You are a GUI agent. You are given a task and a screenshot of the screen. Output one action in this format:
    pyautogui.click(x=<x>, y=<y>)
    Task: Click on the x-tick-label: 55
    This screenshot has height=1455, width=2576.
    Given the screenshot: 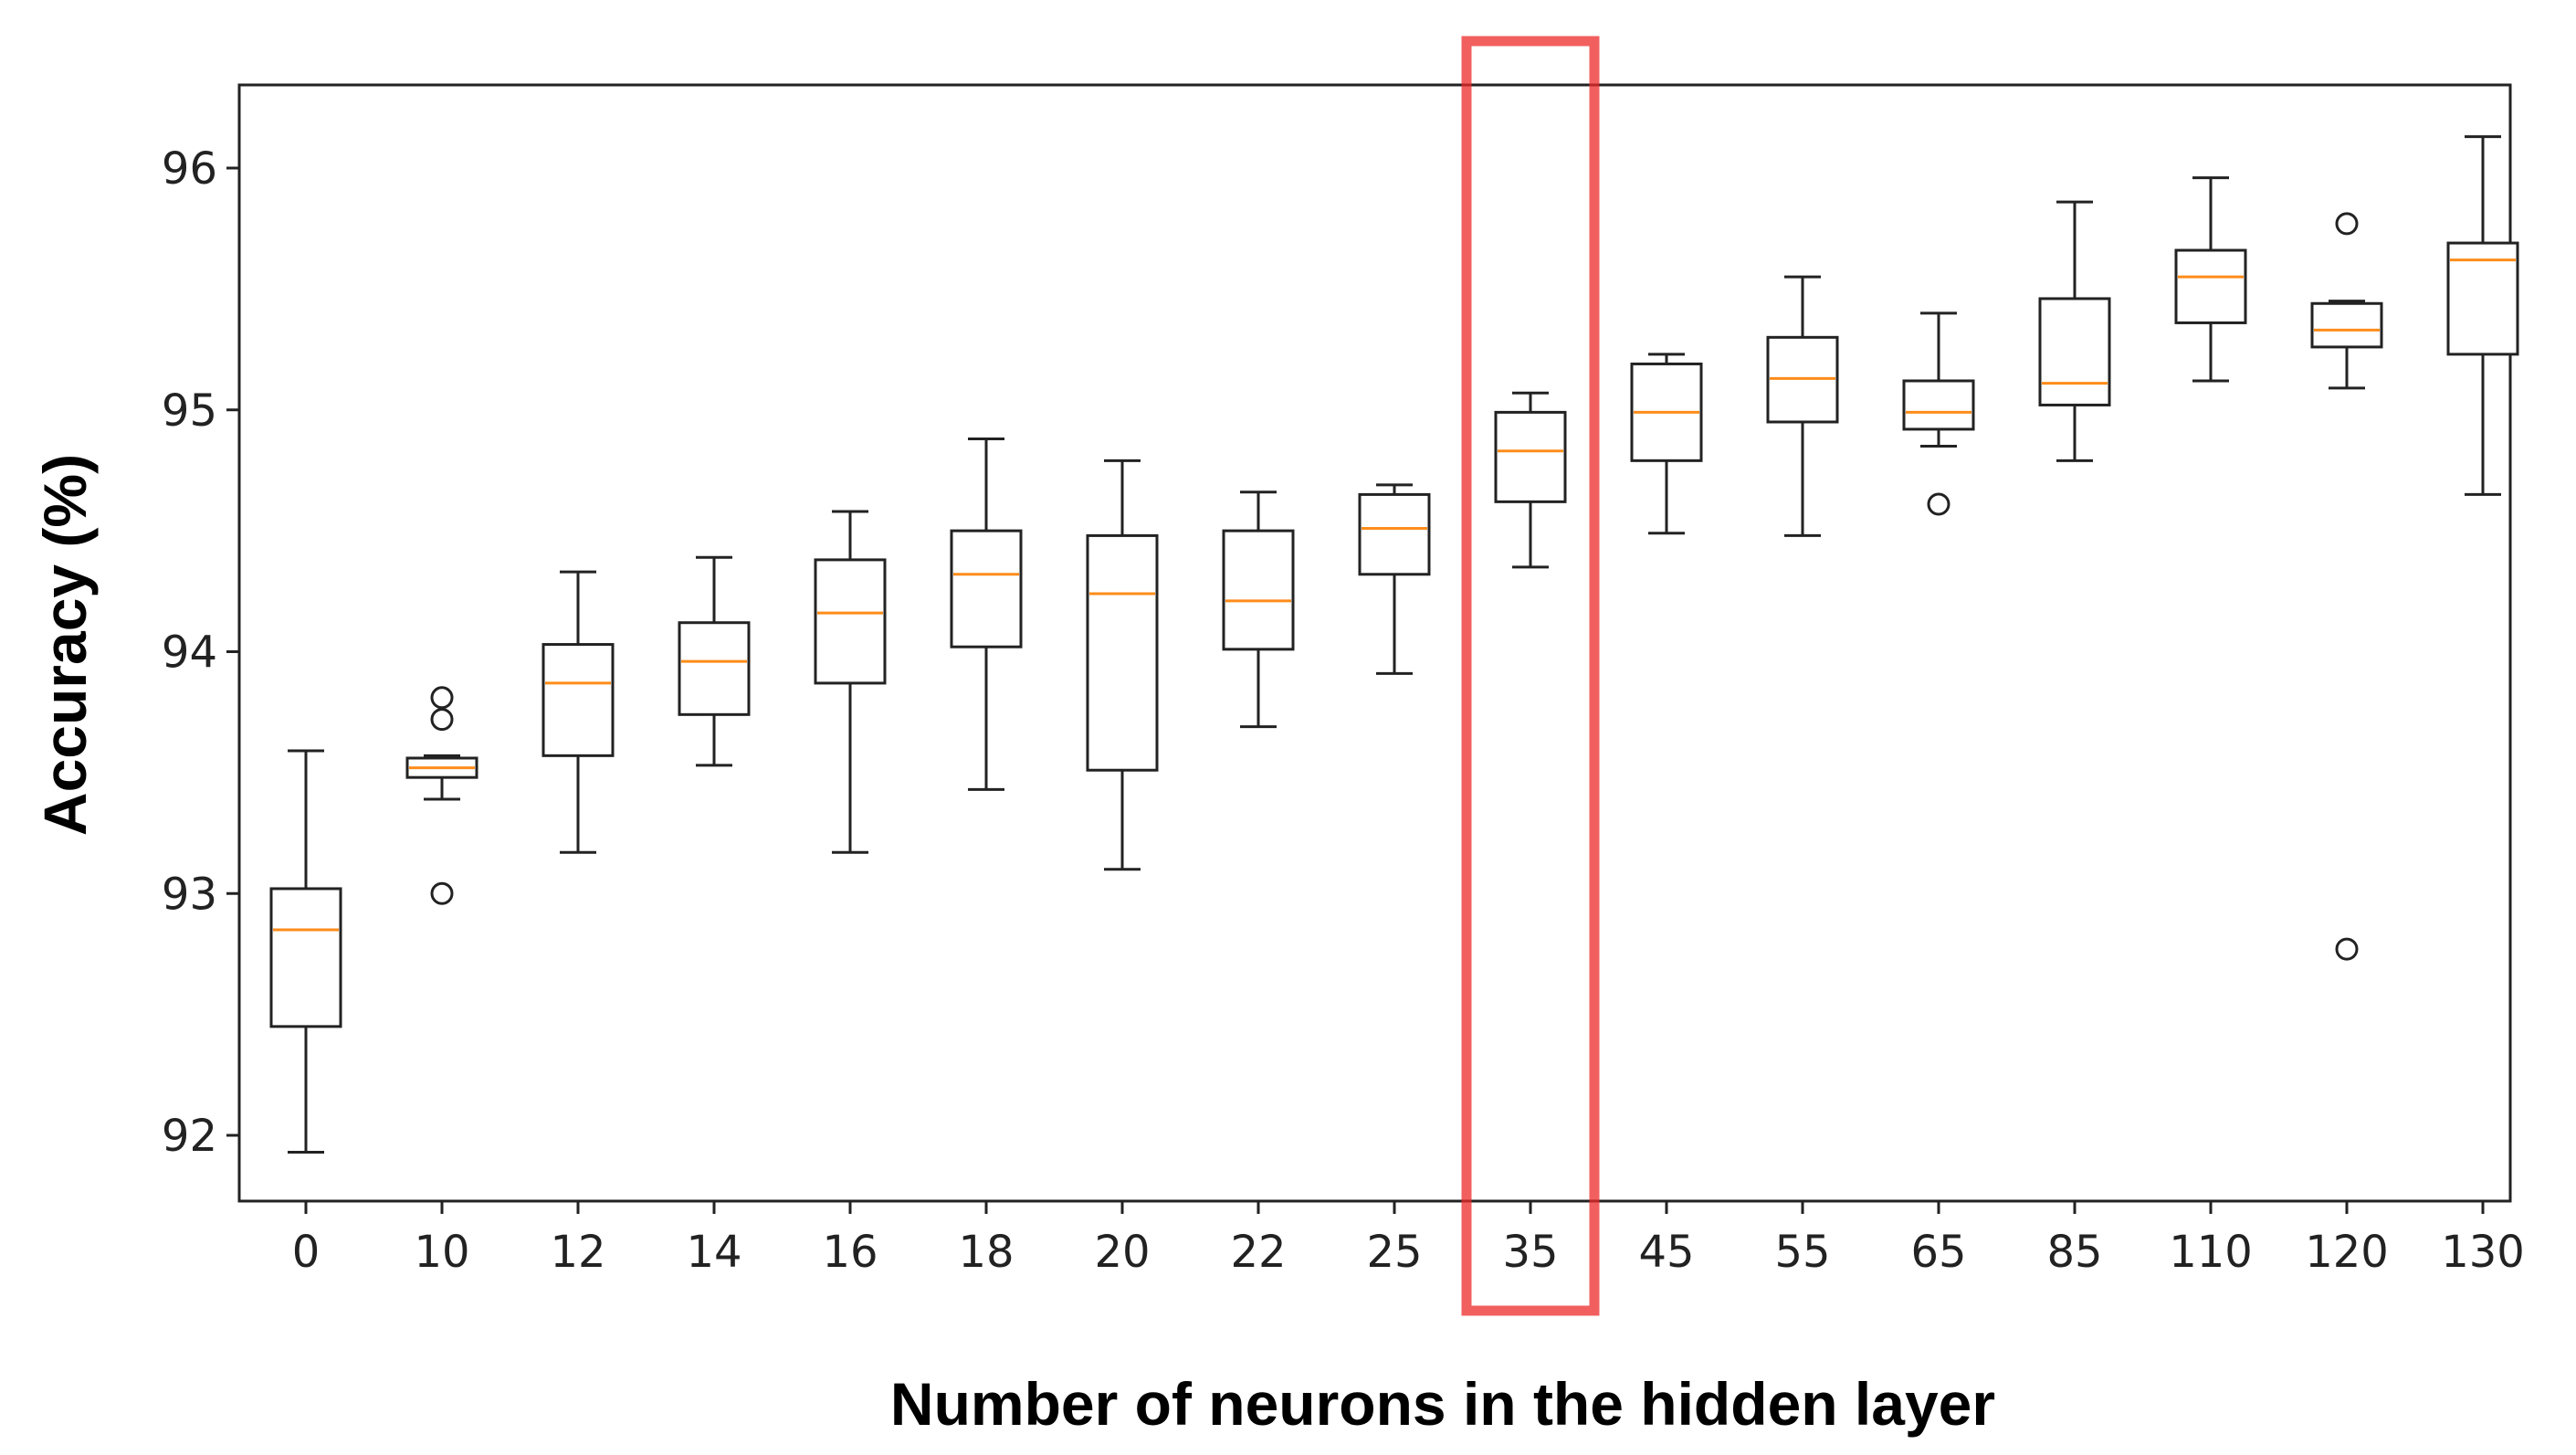 What is the action you would take?
    pyautogui.click(x=1802, y=1253)
    